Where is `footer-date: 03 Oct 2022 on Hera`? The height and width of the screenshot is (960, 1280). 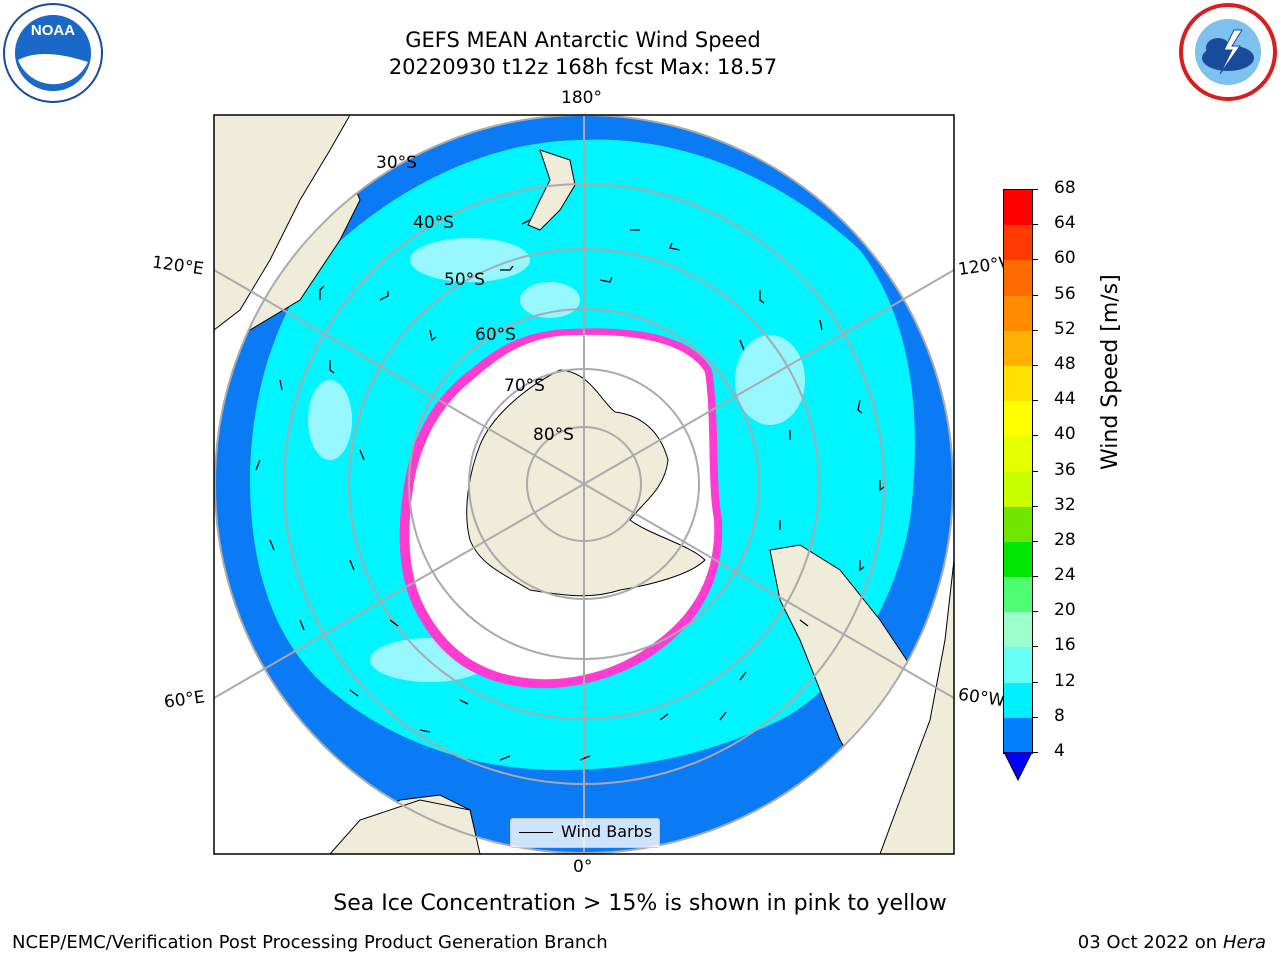
footer-date: 03 Oct 2022 on Hera is located at coordinates (1172, 942).